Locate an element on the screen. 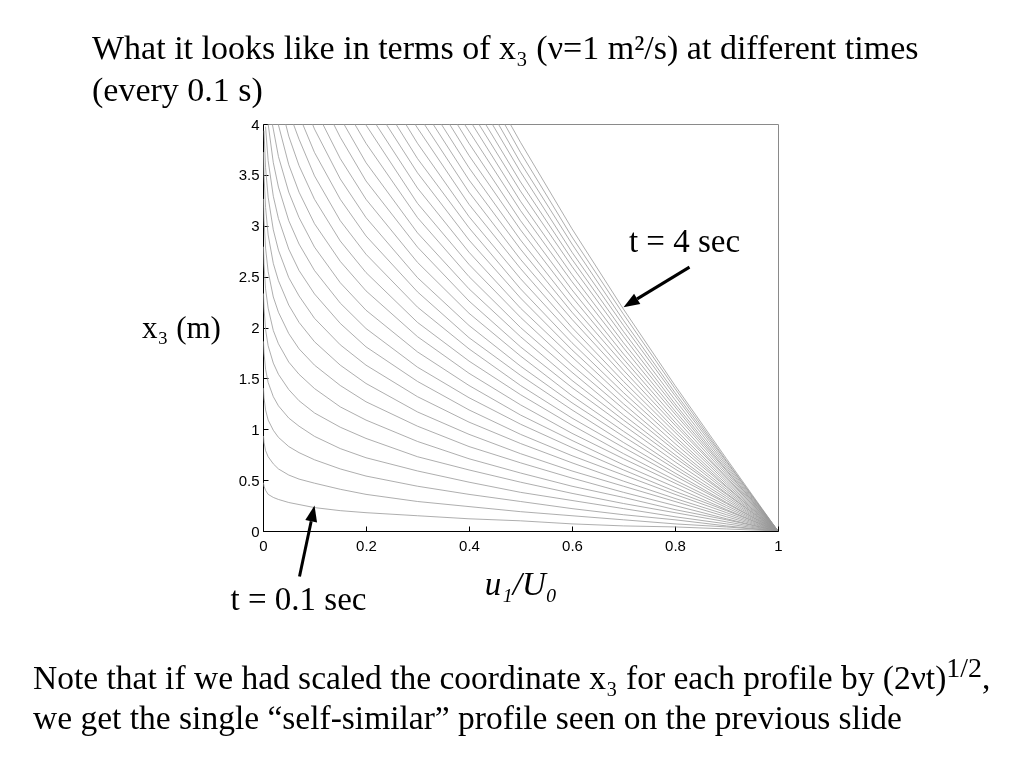 Image resolution: width=1024 pixels, height=768 pixels. y-tick-label: 2.5 is located at coordinates (249, 277).